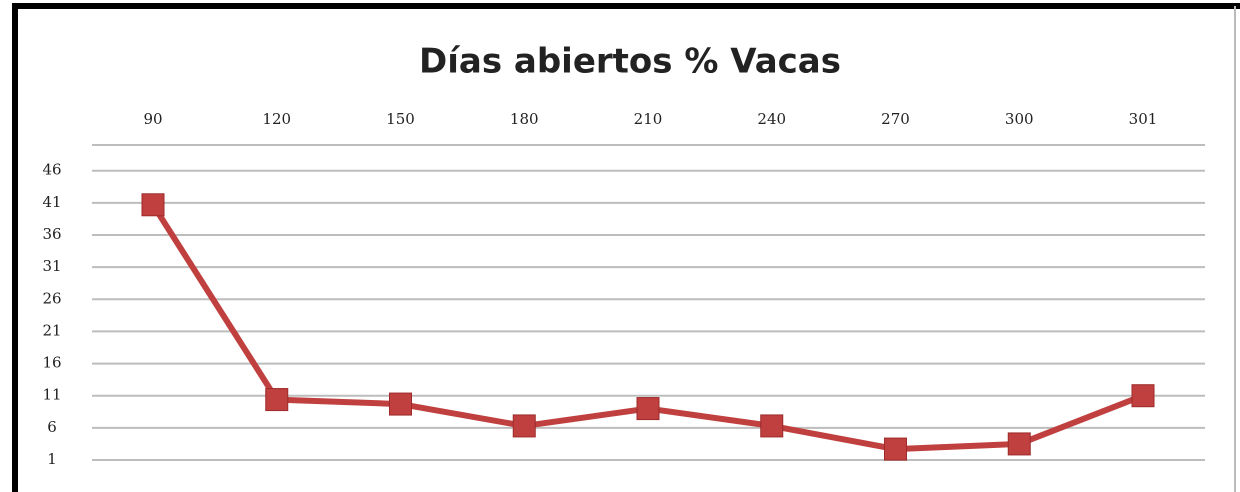 Image resolution: width=1240 pixels, height=492 pixels. I want to click on x-tick-label: 150, so click(400, 119).